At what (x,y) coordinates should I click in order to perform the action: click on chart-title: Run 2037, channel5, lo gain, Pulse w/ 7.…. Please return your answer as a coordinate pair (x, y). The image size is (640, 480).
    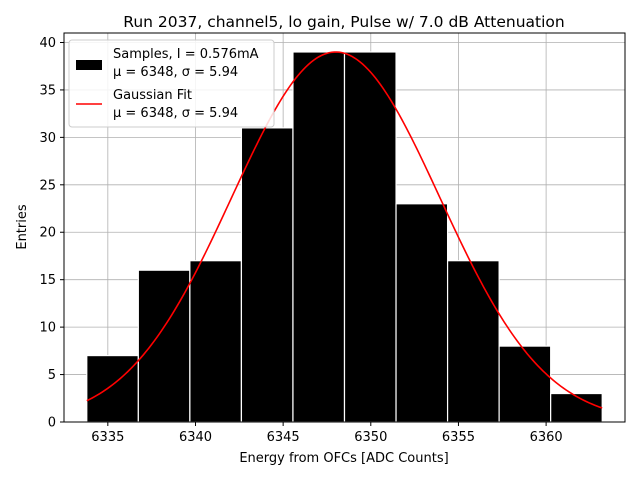
    Looking at the image, I should click on (343, 22).